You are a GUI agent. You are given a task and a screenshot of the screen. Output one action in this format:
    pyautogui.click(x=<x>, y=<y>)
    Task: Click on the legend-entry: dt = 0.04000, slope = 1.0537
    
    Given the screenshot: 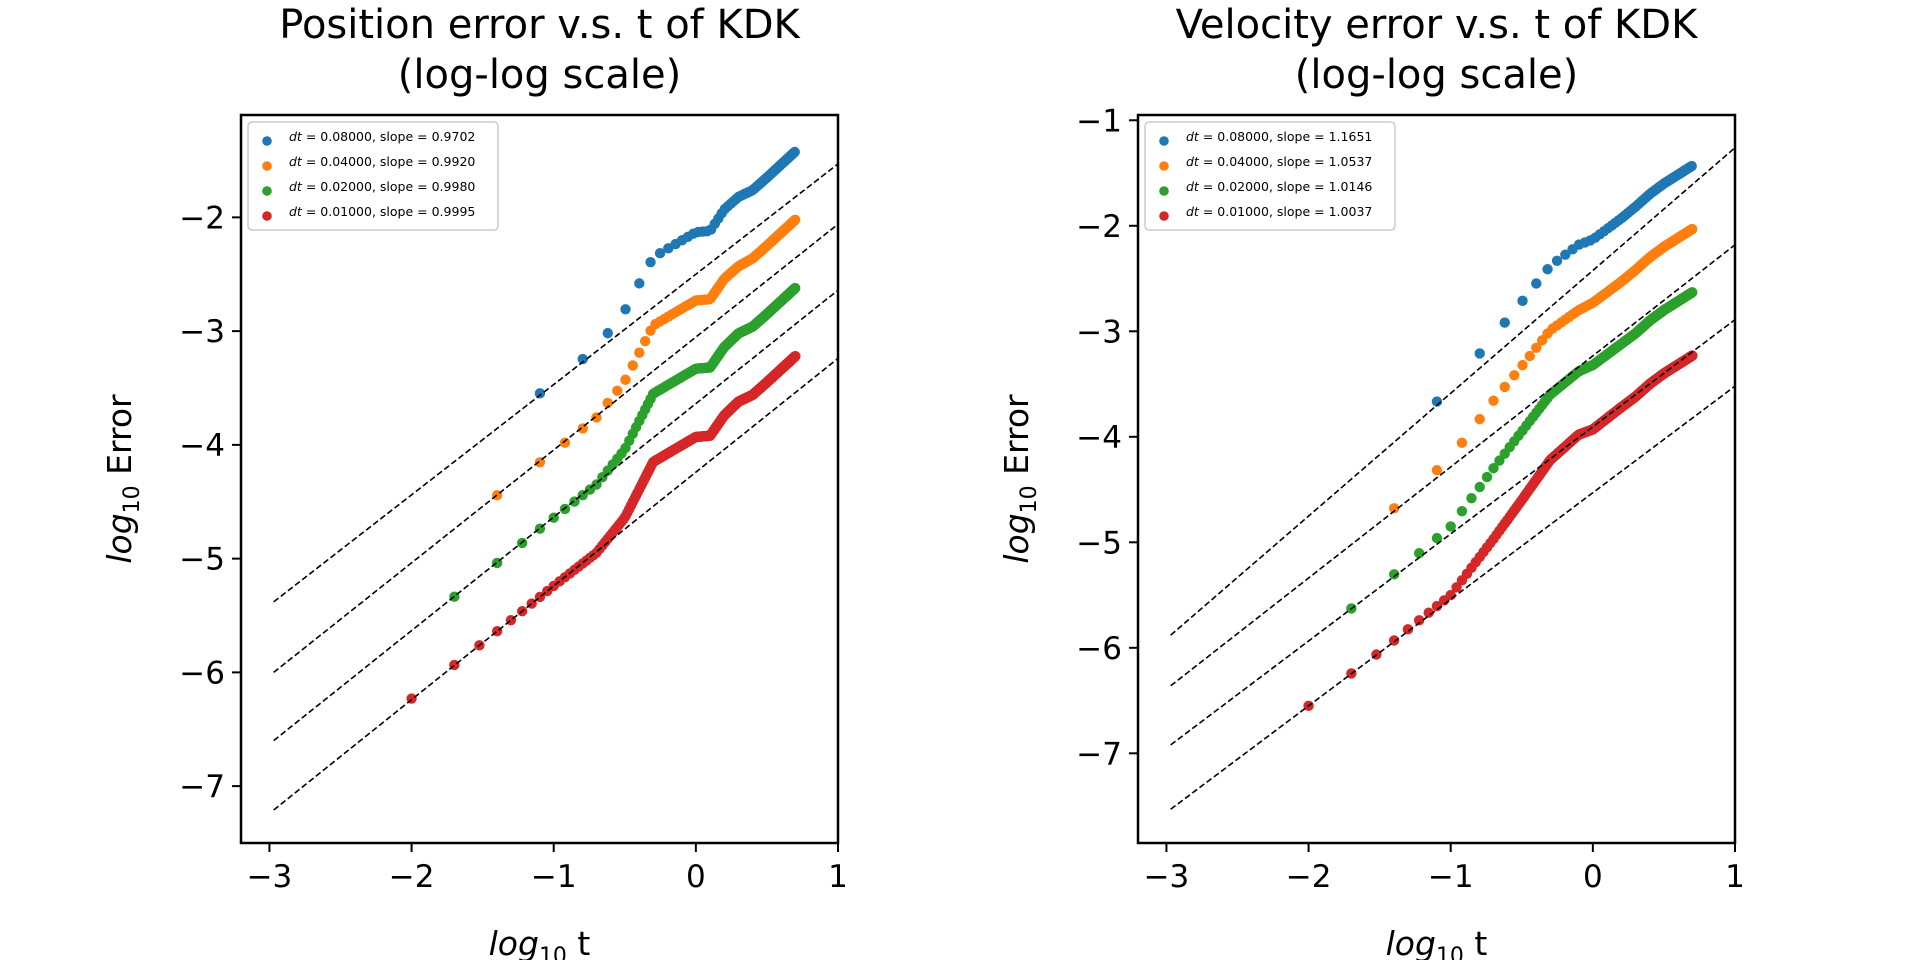 What is the action you would take?
    pyautogui.click(x=1279, y=161)
    